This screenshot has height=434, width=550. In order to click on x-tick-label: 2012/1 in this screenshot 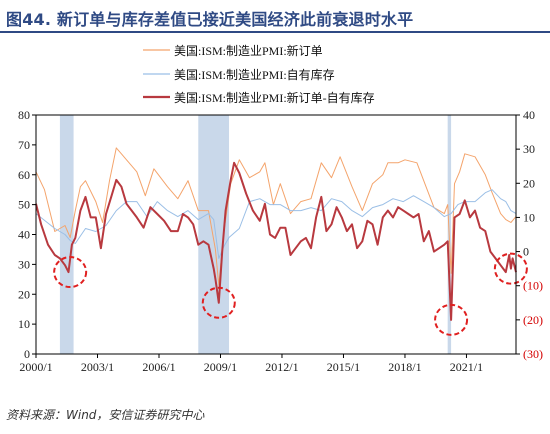, I will do `click(281, 367)`.